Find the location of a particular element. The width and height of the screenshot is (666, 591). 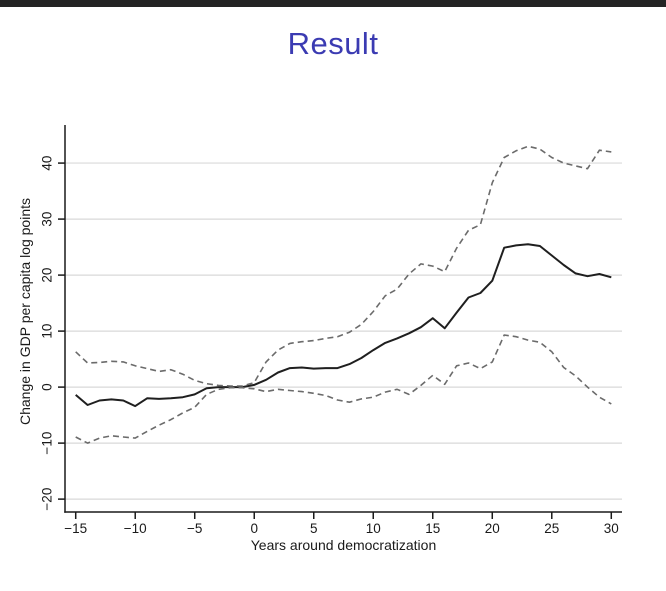

y-tick-label: 10 is located at coordinates (47, 331).